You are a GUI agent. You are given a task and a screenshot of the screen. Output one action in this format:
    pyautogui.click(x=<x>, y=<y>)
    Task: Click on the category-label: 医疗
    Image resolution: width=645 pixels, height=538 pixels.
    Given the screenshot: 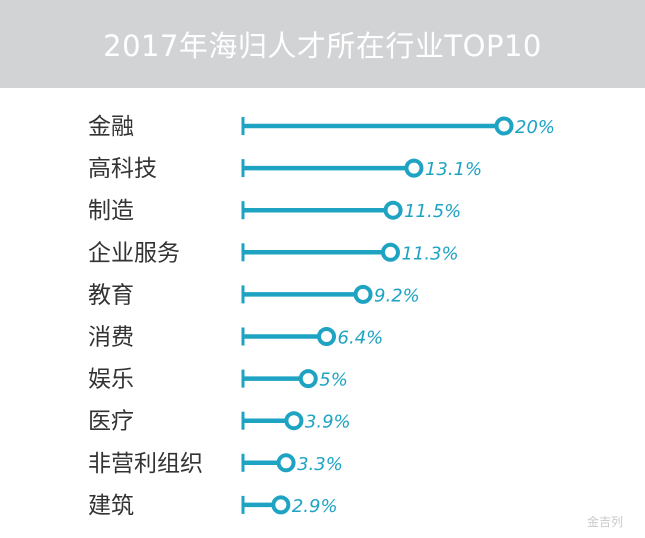 What is the action you would take?
    pyautogui.click(x=111, y=422)
    